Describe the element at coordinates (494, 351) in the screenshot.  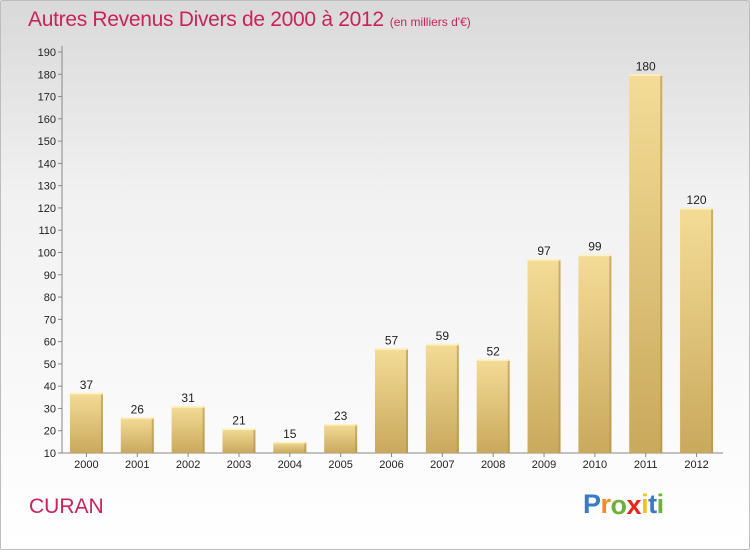
I see `data-label-2008: 52` at that location.